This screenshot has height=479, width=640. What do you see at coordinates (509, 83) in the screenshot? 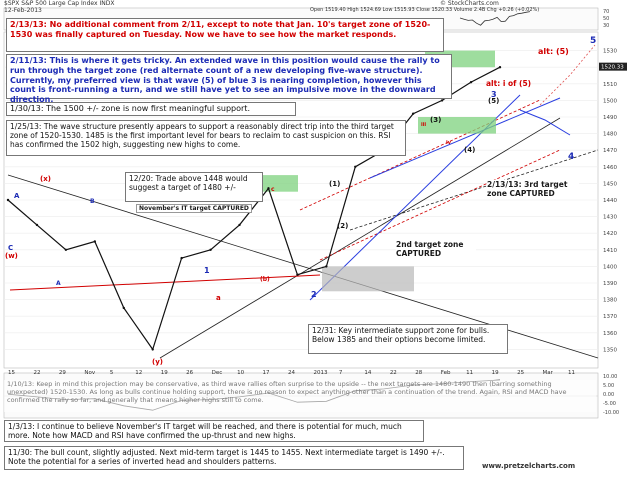
I see `alt-i5-label: alt: i of (5)` at bounding box center [509, 83].